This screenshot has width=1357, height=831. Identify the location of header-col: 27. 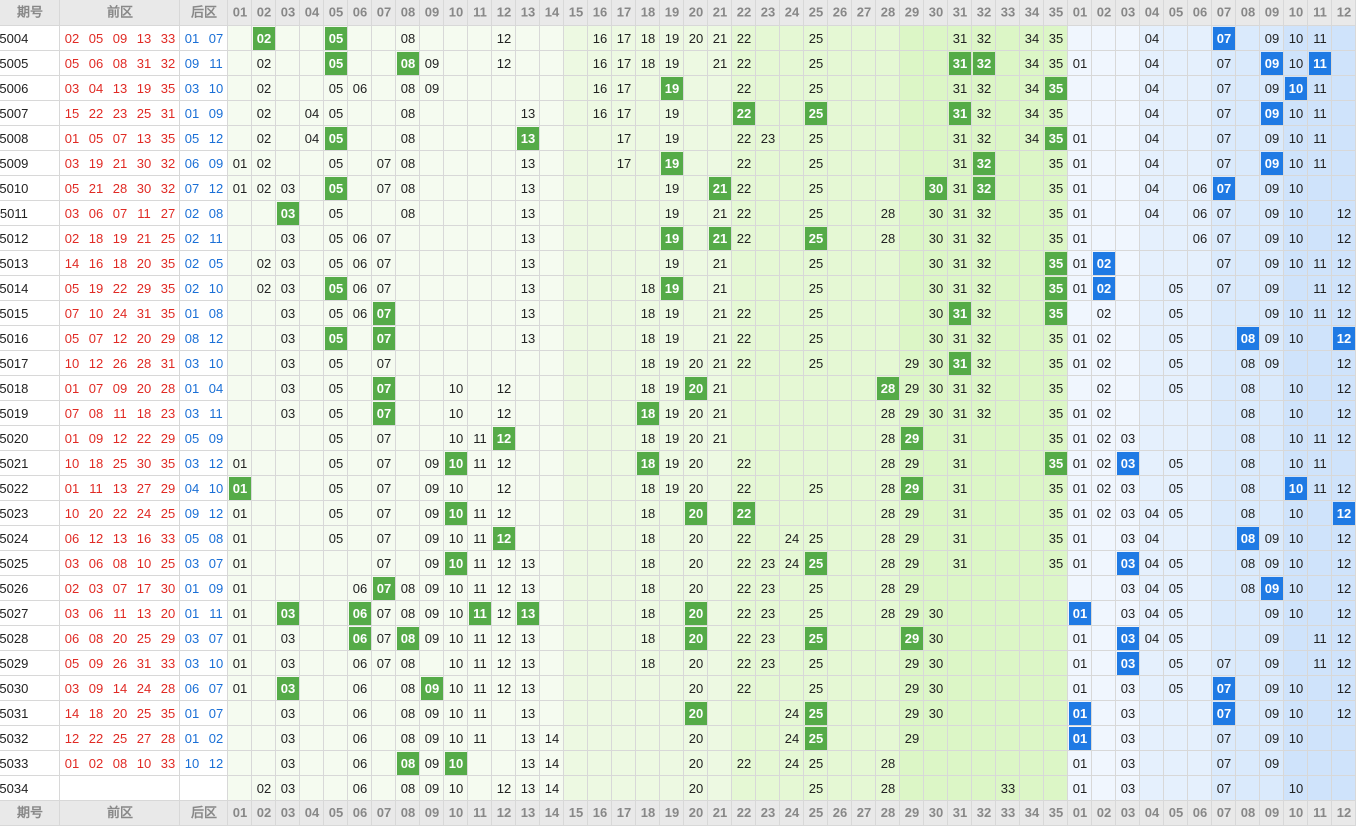
(864, 11).